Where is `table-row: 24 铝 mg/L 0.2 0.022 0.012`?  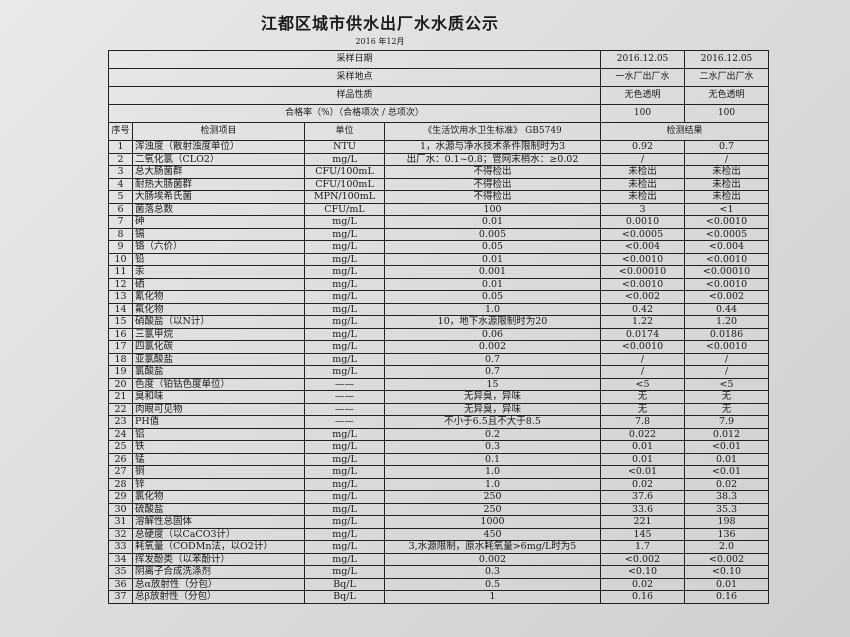
table-row: 24 铝 mg/L 0.2 0.022 0.012 is located at coordinates (439, 434).